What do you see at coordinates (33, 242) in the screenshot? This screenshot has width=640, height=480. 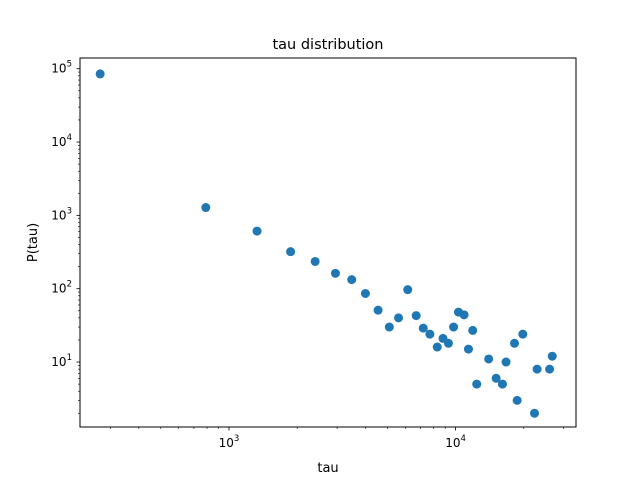 I see `y-axis-label: P(tau)` at bounding box center [33, 242].